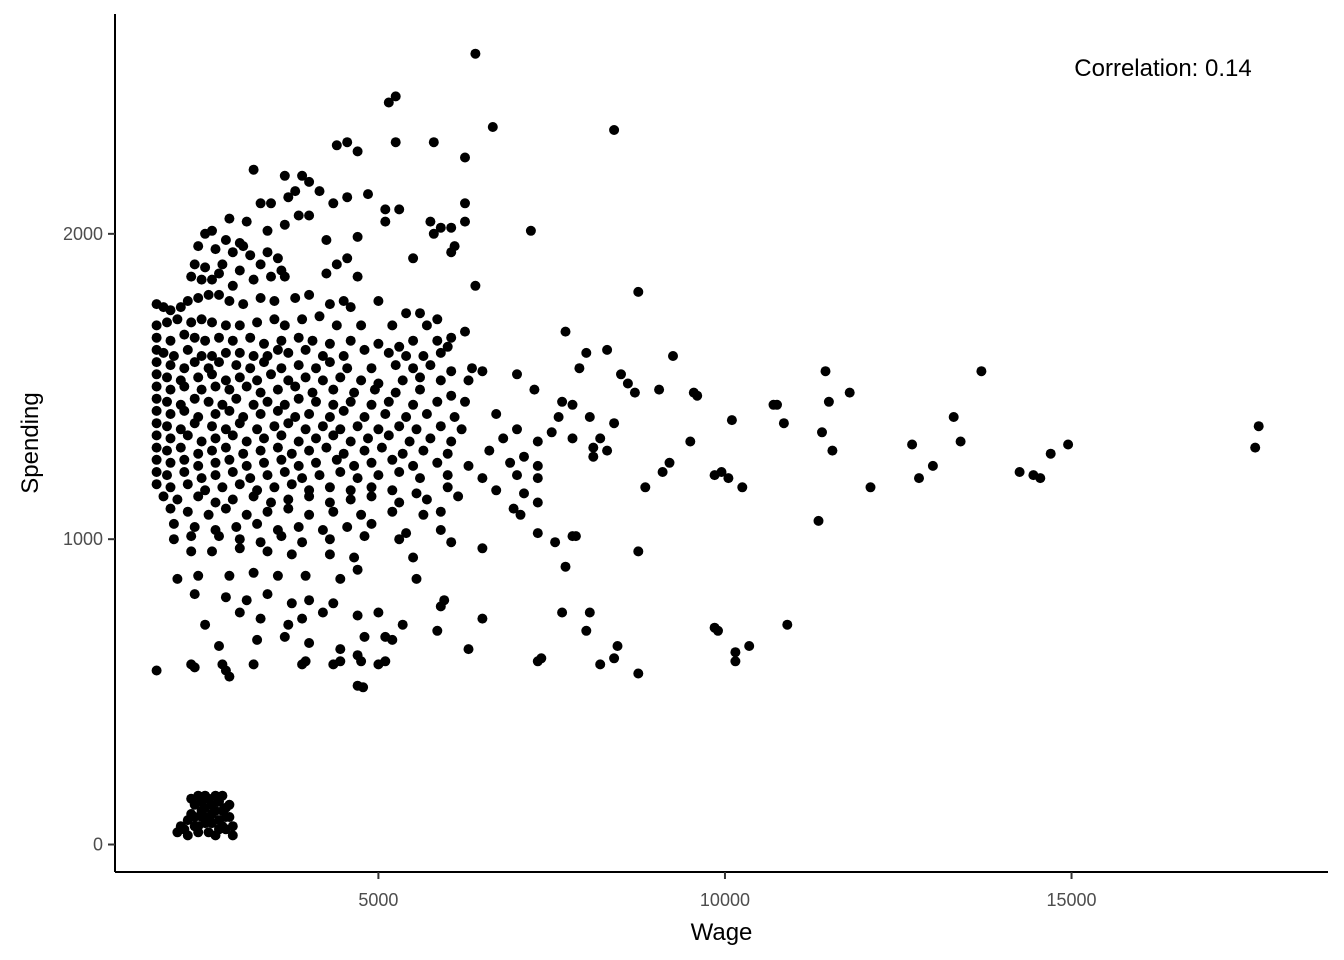 The width and height of the screenshot is (1344, 960). What do you see at coordinates (98, 845) in the screenshot?
I see `y-tick-label: 0` at bounding box center [98, 845].